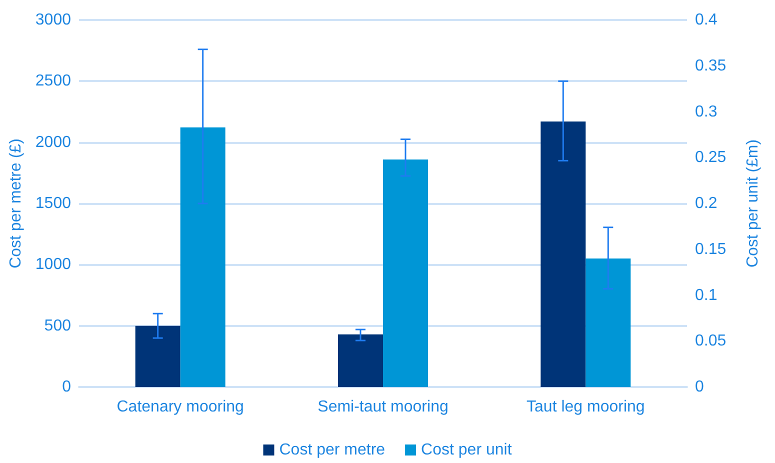 Image resolution: width=775 pixels, height=463 pixels. Describe the element at coordinates (706, 20) in the screenshot. I see `y2-tick-label: 0.4` at that location.